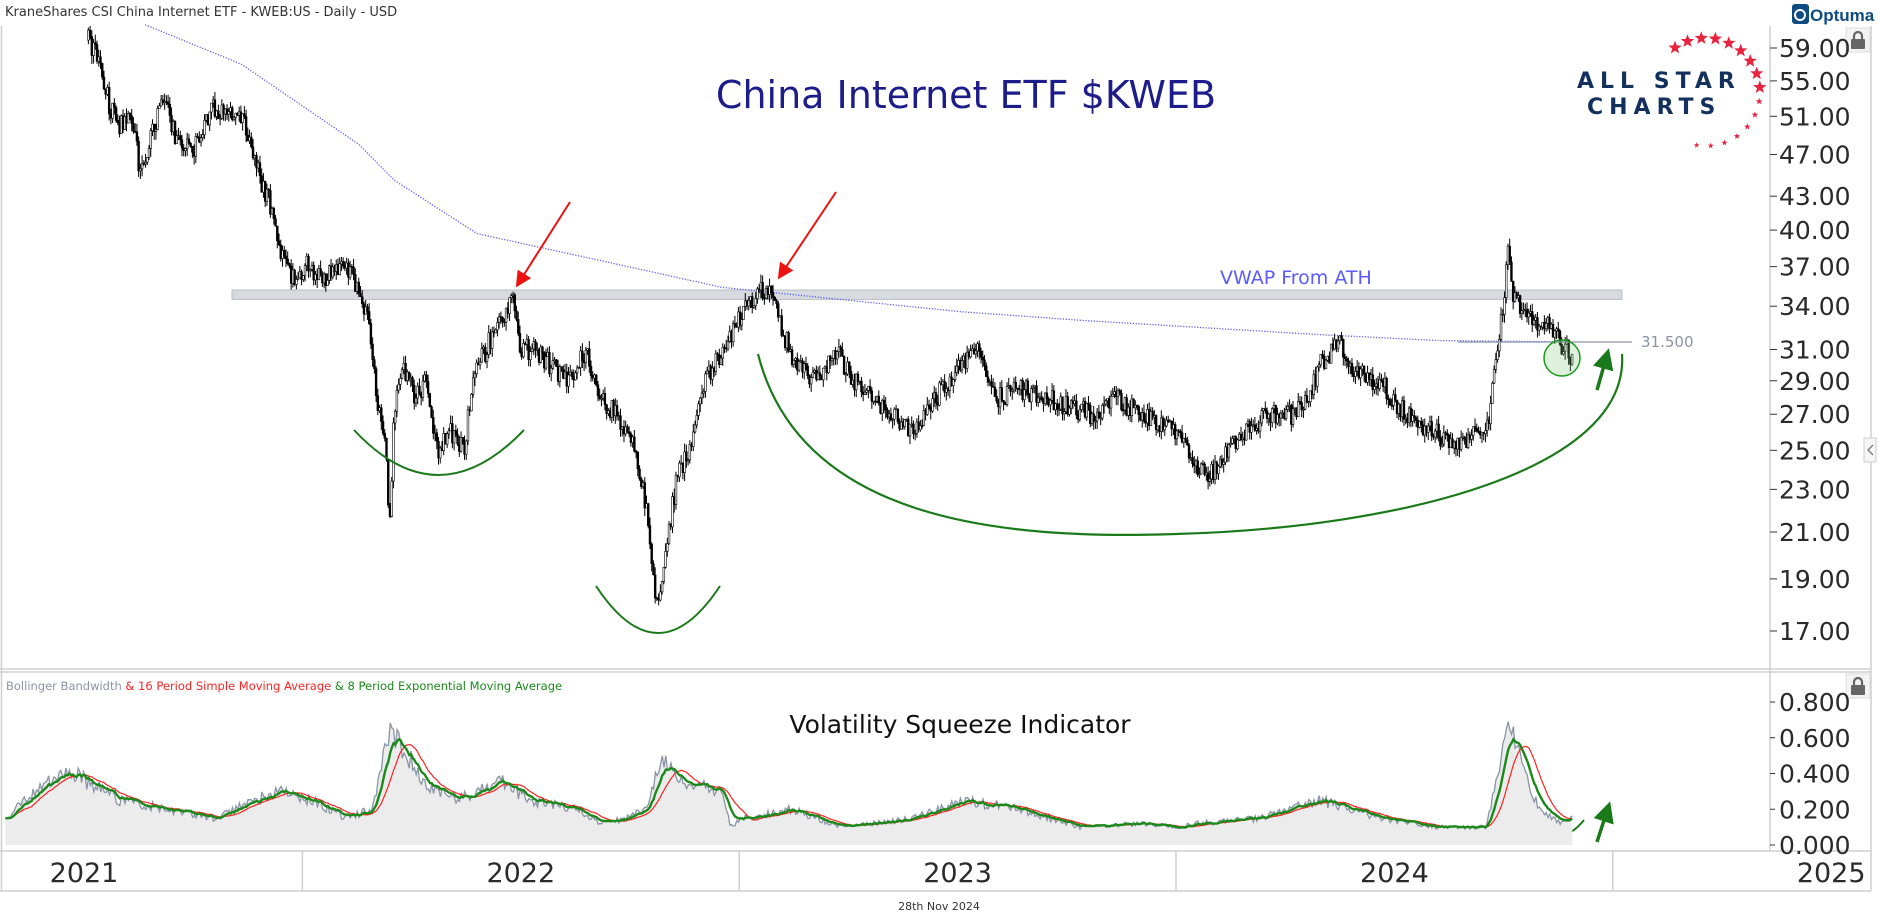  I want to click on star-icon, so click(1701, 37).